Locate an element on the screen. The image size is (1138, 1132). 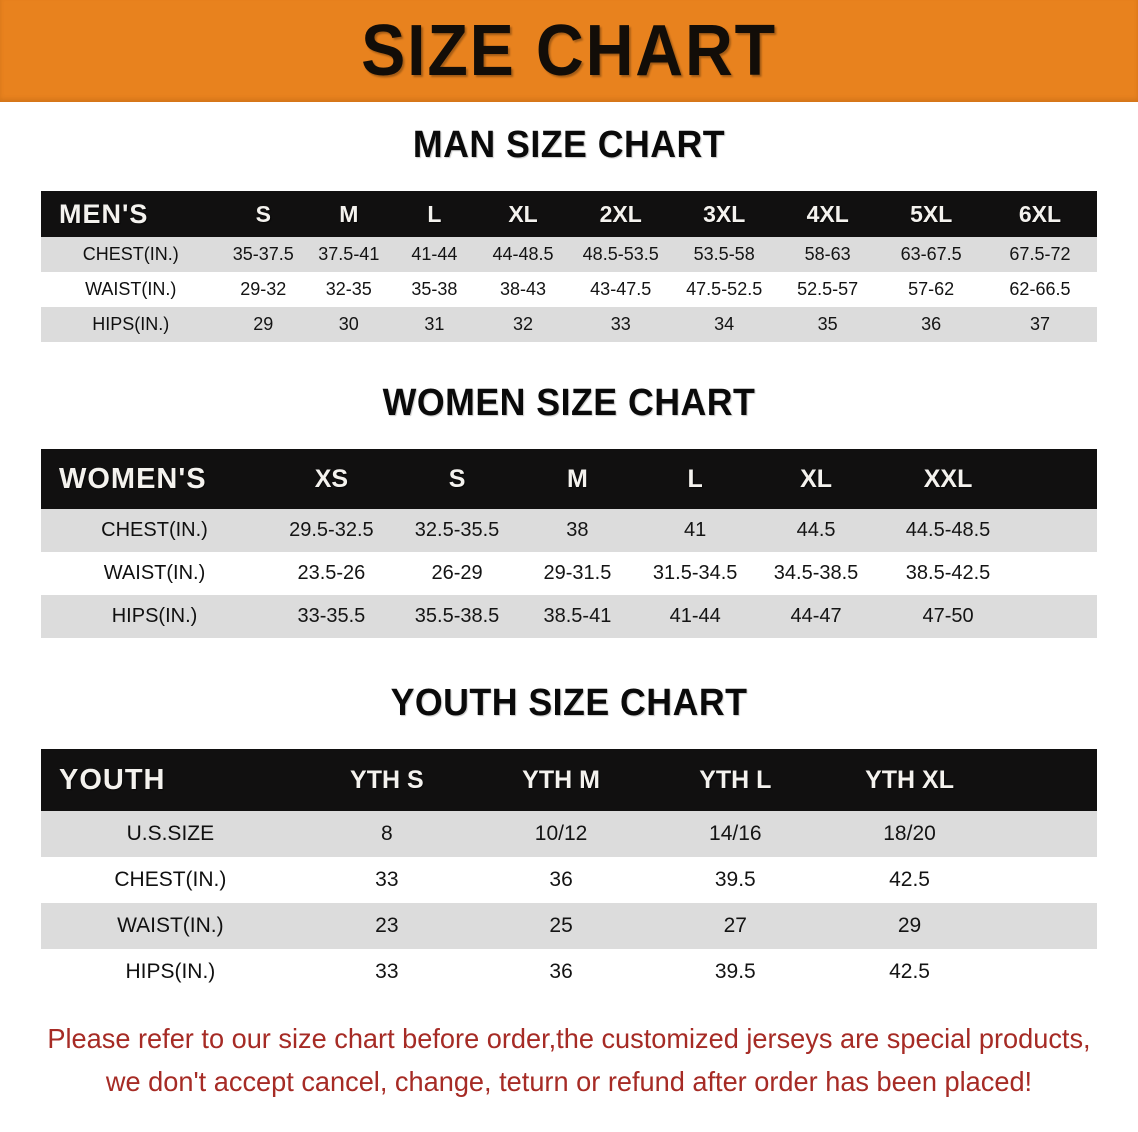
table-row: CHEST(IN.) 33 36 39.5 42.5 is located at coordinates (569, 880).